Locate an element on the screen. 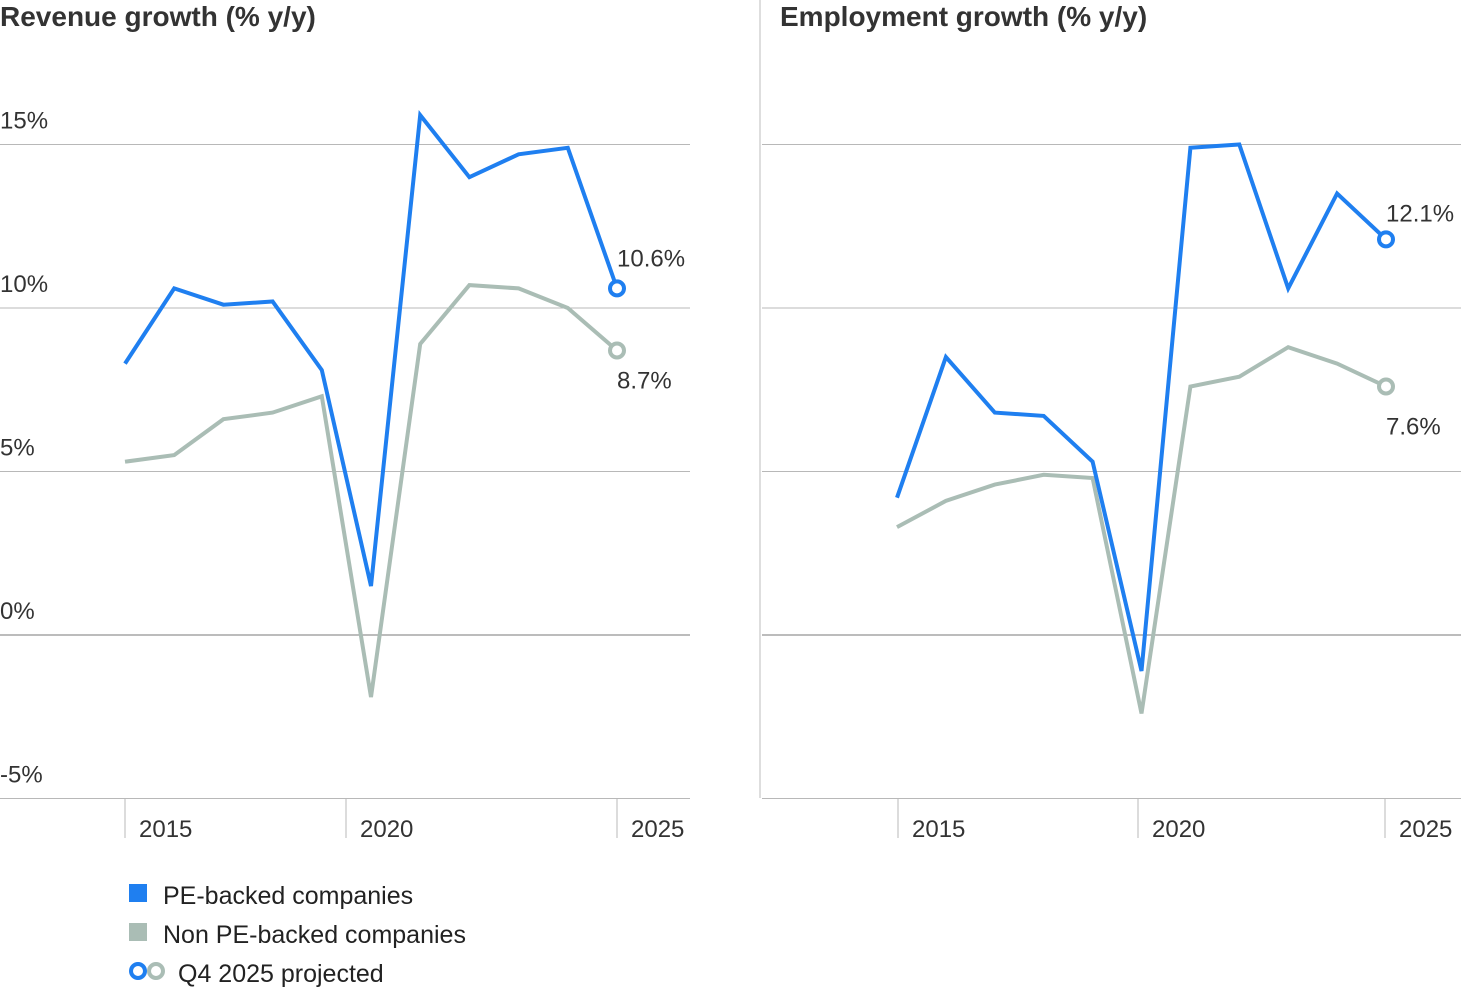 This screenshot has width=1461, height=991. pe-backed-legend-swatch is located at coordinates (138, 893).